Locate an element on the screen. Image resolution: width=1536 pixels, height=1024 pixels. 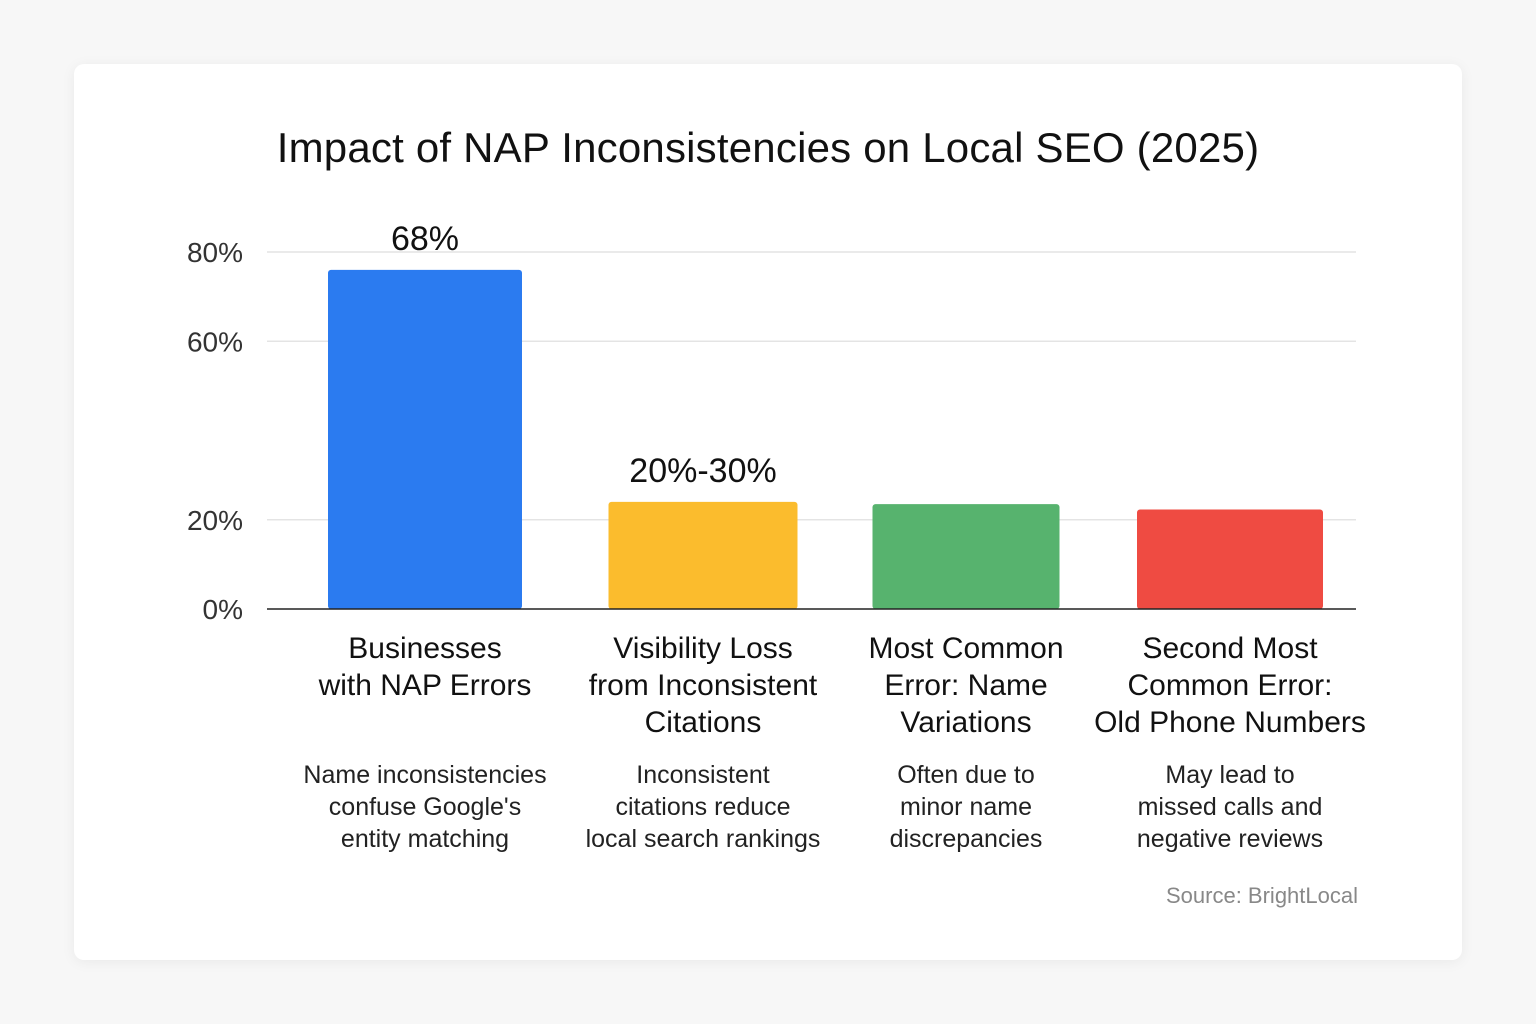
category-description-line: missed calls and is located at coordinates (1230, 807).